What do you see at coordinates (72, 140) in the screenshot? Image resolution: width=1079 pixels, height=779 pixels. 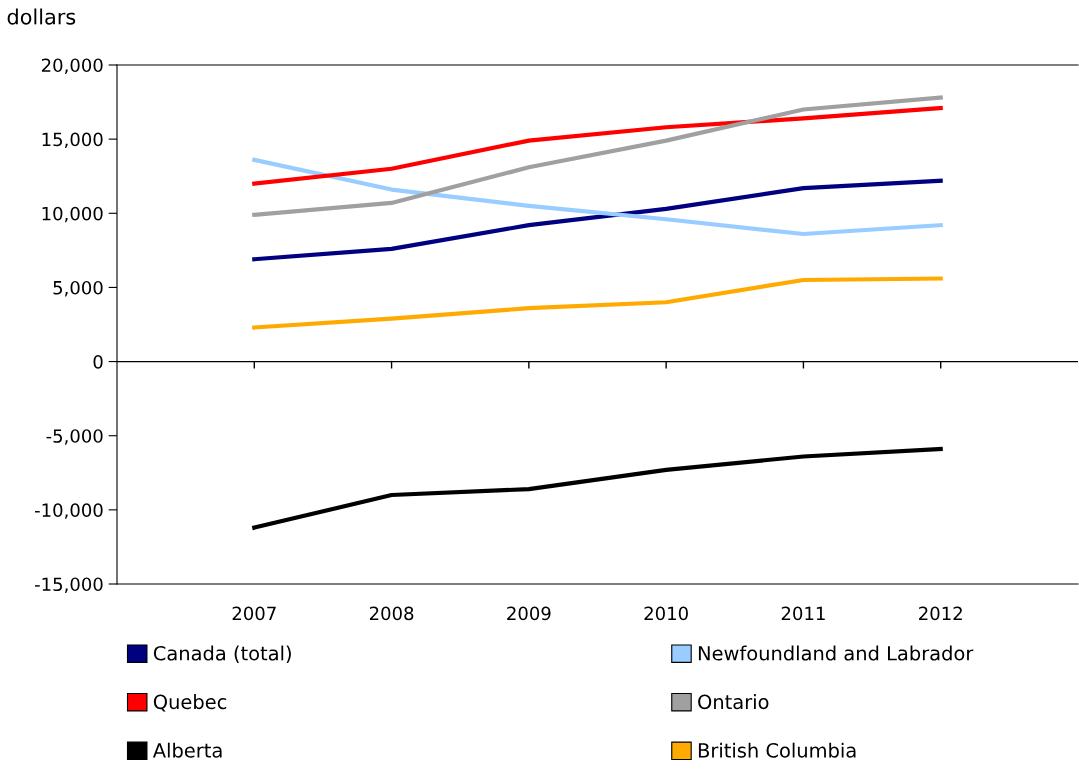 I see `y-tick-label: 15,000` at bounding box center [72, 140].